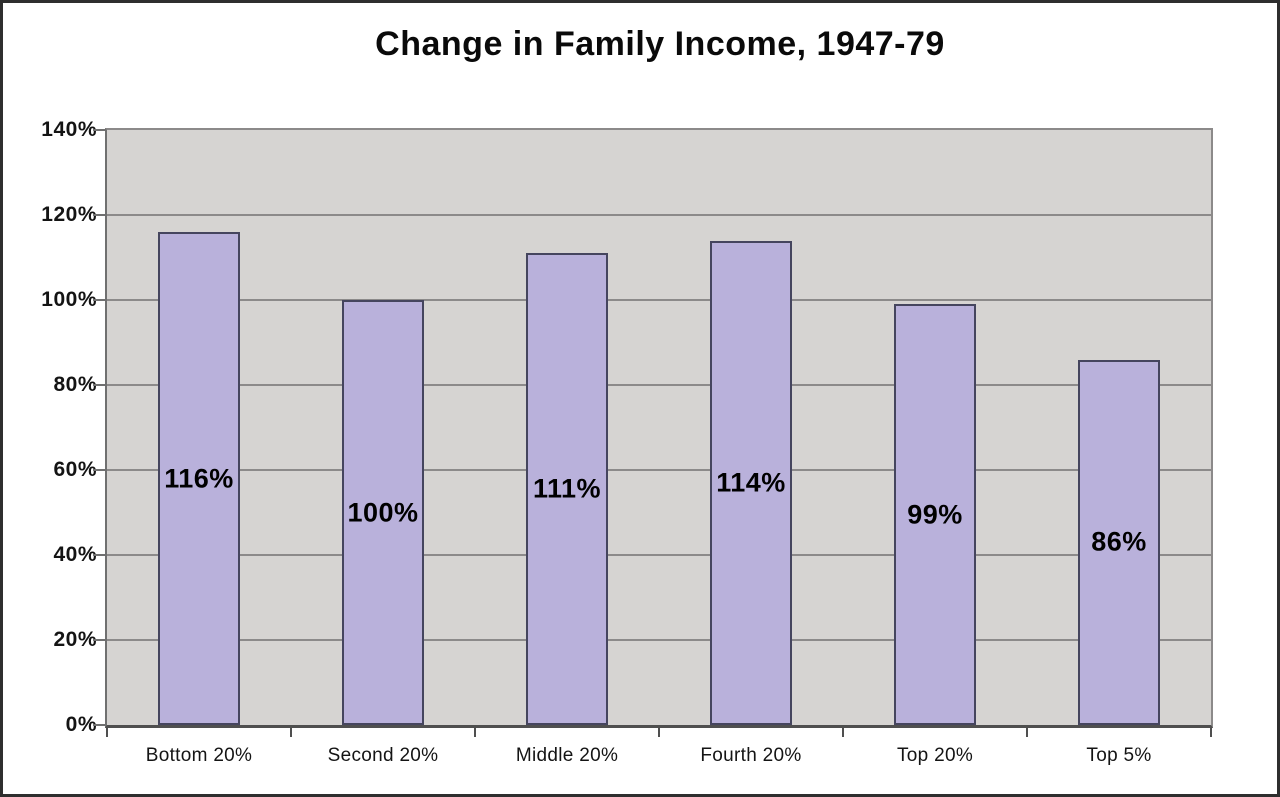 The height and width of the screenshot is (797, 1280). I want to click on x-axis-category-label: Top 20%, so click(935, 755).